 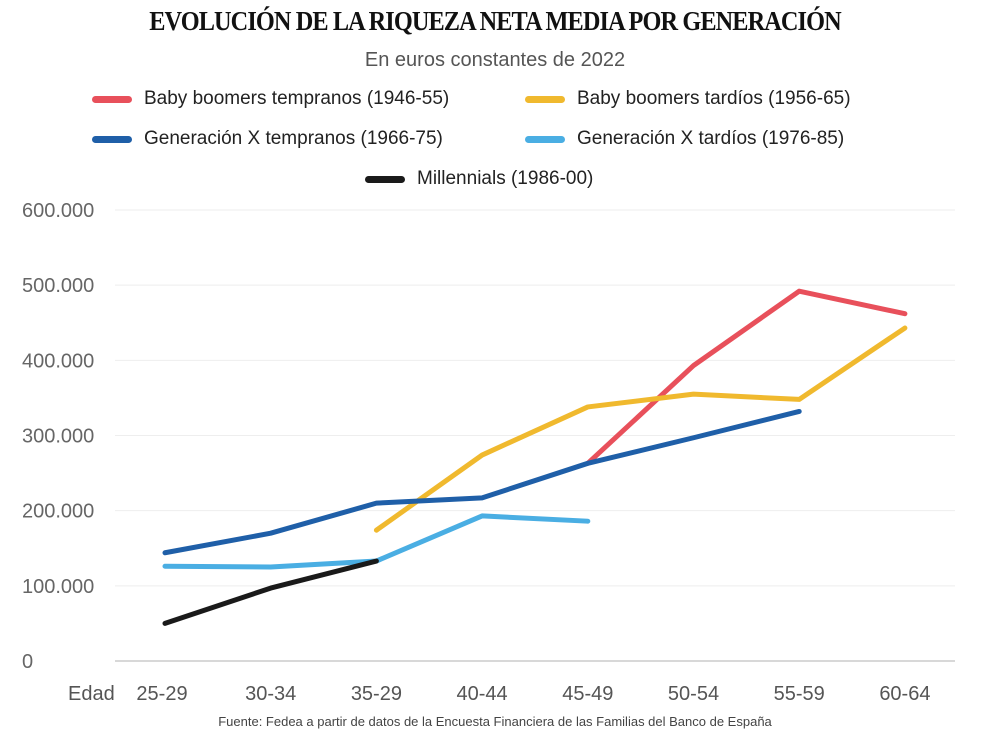 I want to click on legend-item-millennials: Millennials (1986-00), so click(x=479, y=179).